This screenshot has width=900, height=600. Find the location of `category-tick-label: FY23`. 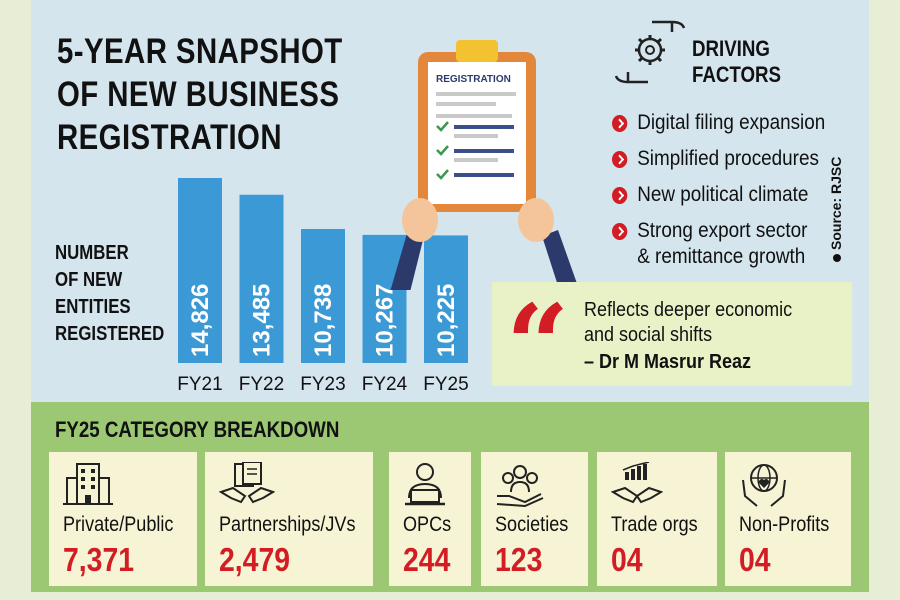

category-tick-label: FY23 is located at coordinates (322, 384).